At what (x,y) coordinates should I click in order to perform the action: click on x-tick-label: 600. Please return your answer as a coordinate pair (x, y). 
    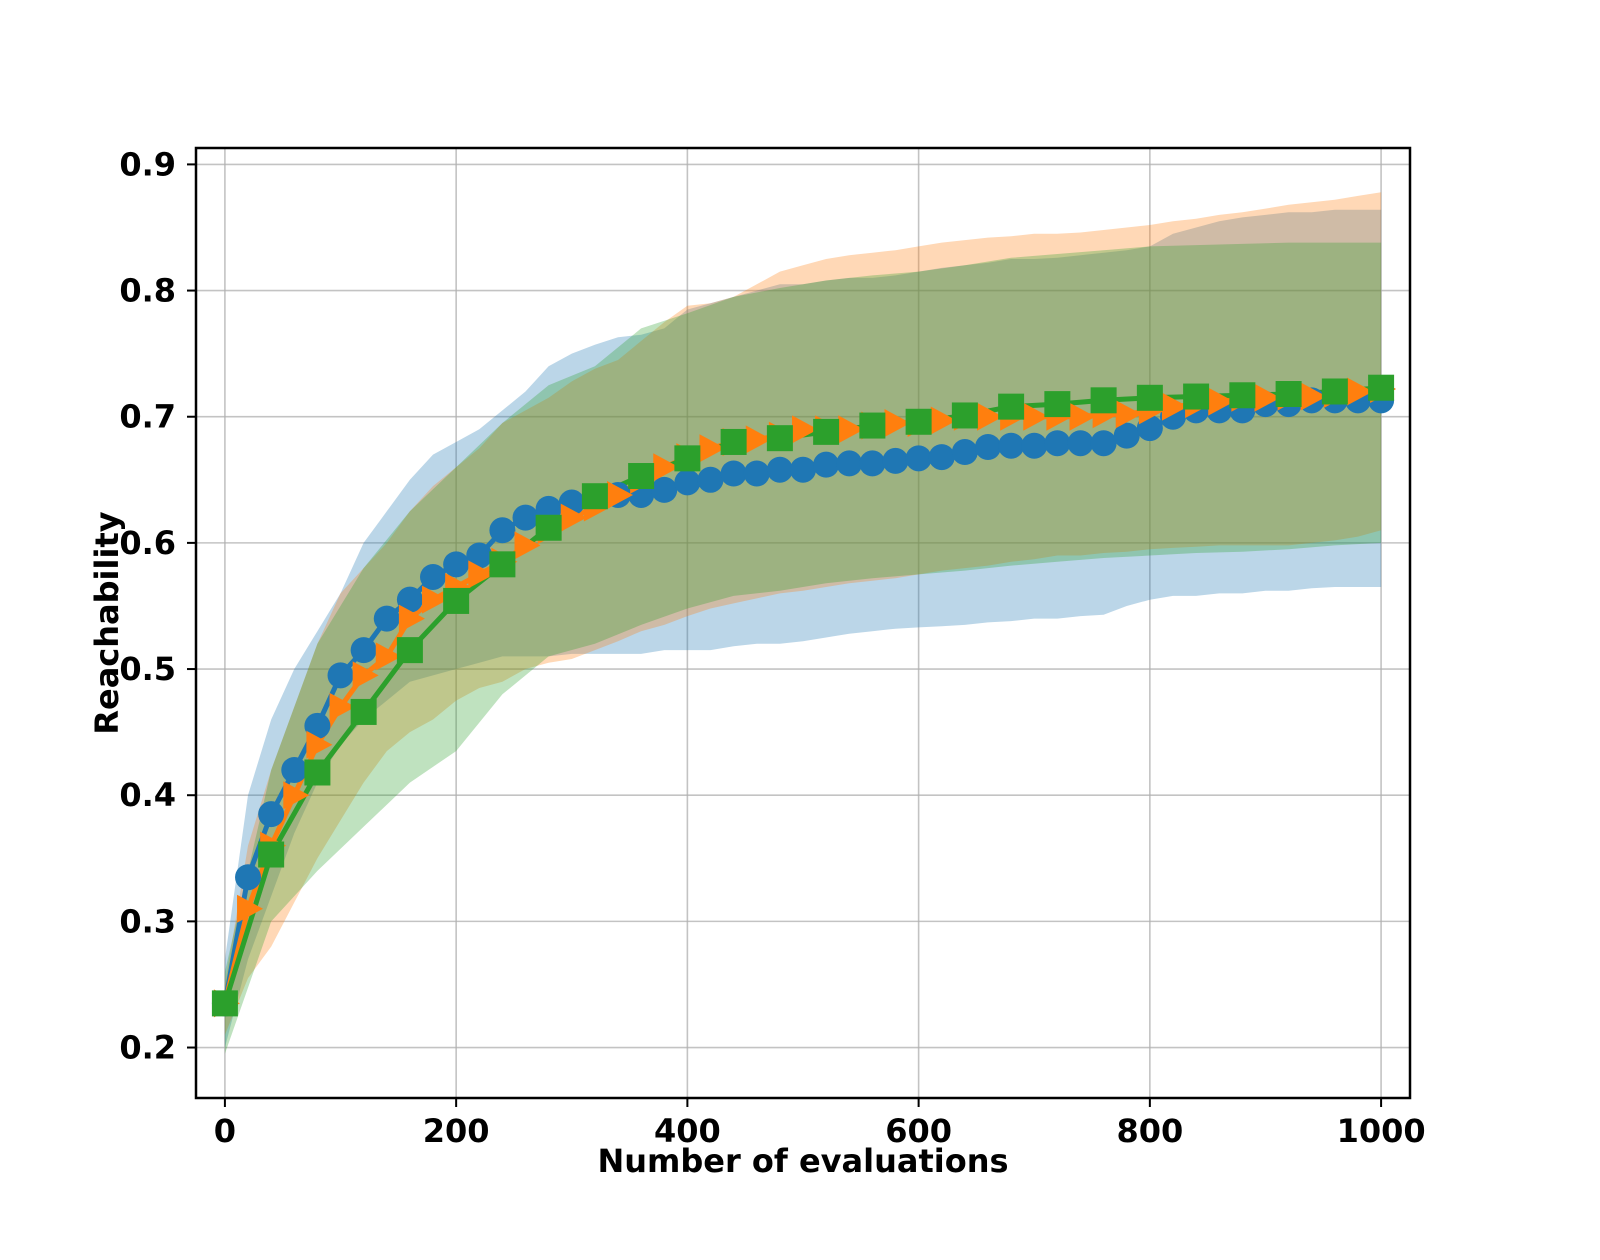
    Looking at the image, I should click on (918, 1131).